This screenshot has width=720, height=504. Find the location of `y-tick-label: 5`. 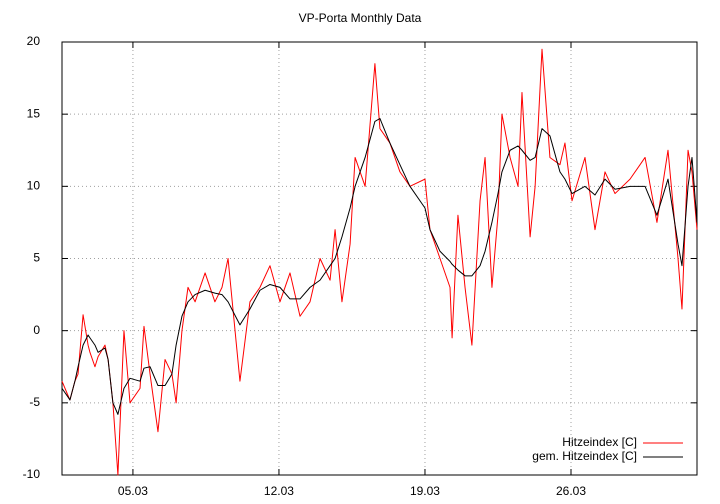

y-tick-label: 5 is located at coordinates (36, 258).